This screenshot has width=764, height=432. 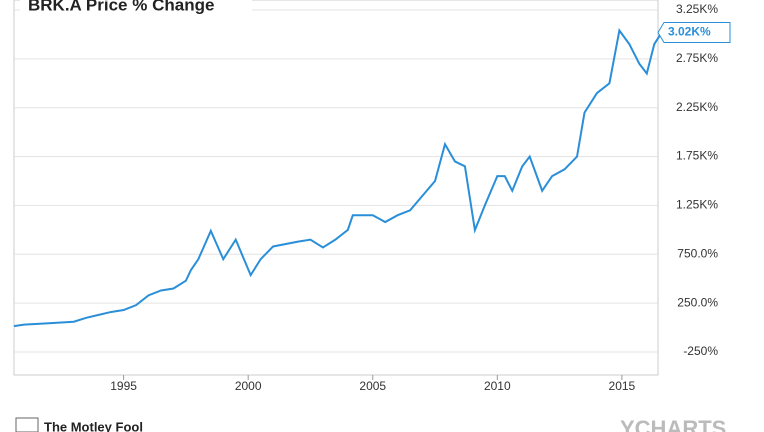 I want to click on x-tick-label: 2015, so click(x=622, y=386).